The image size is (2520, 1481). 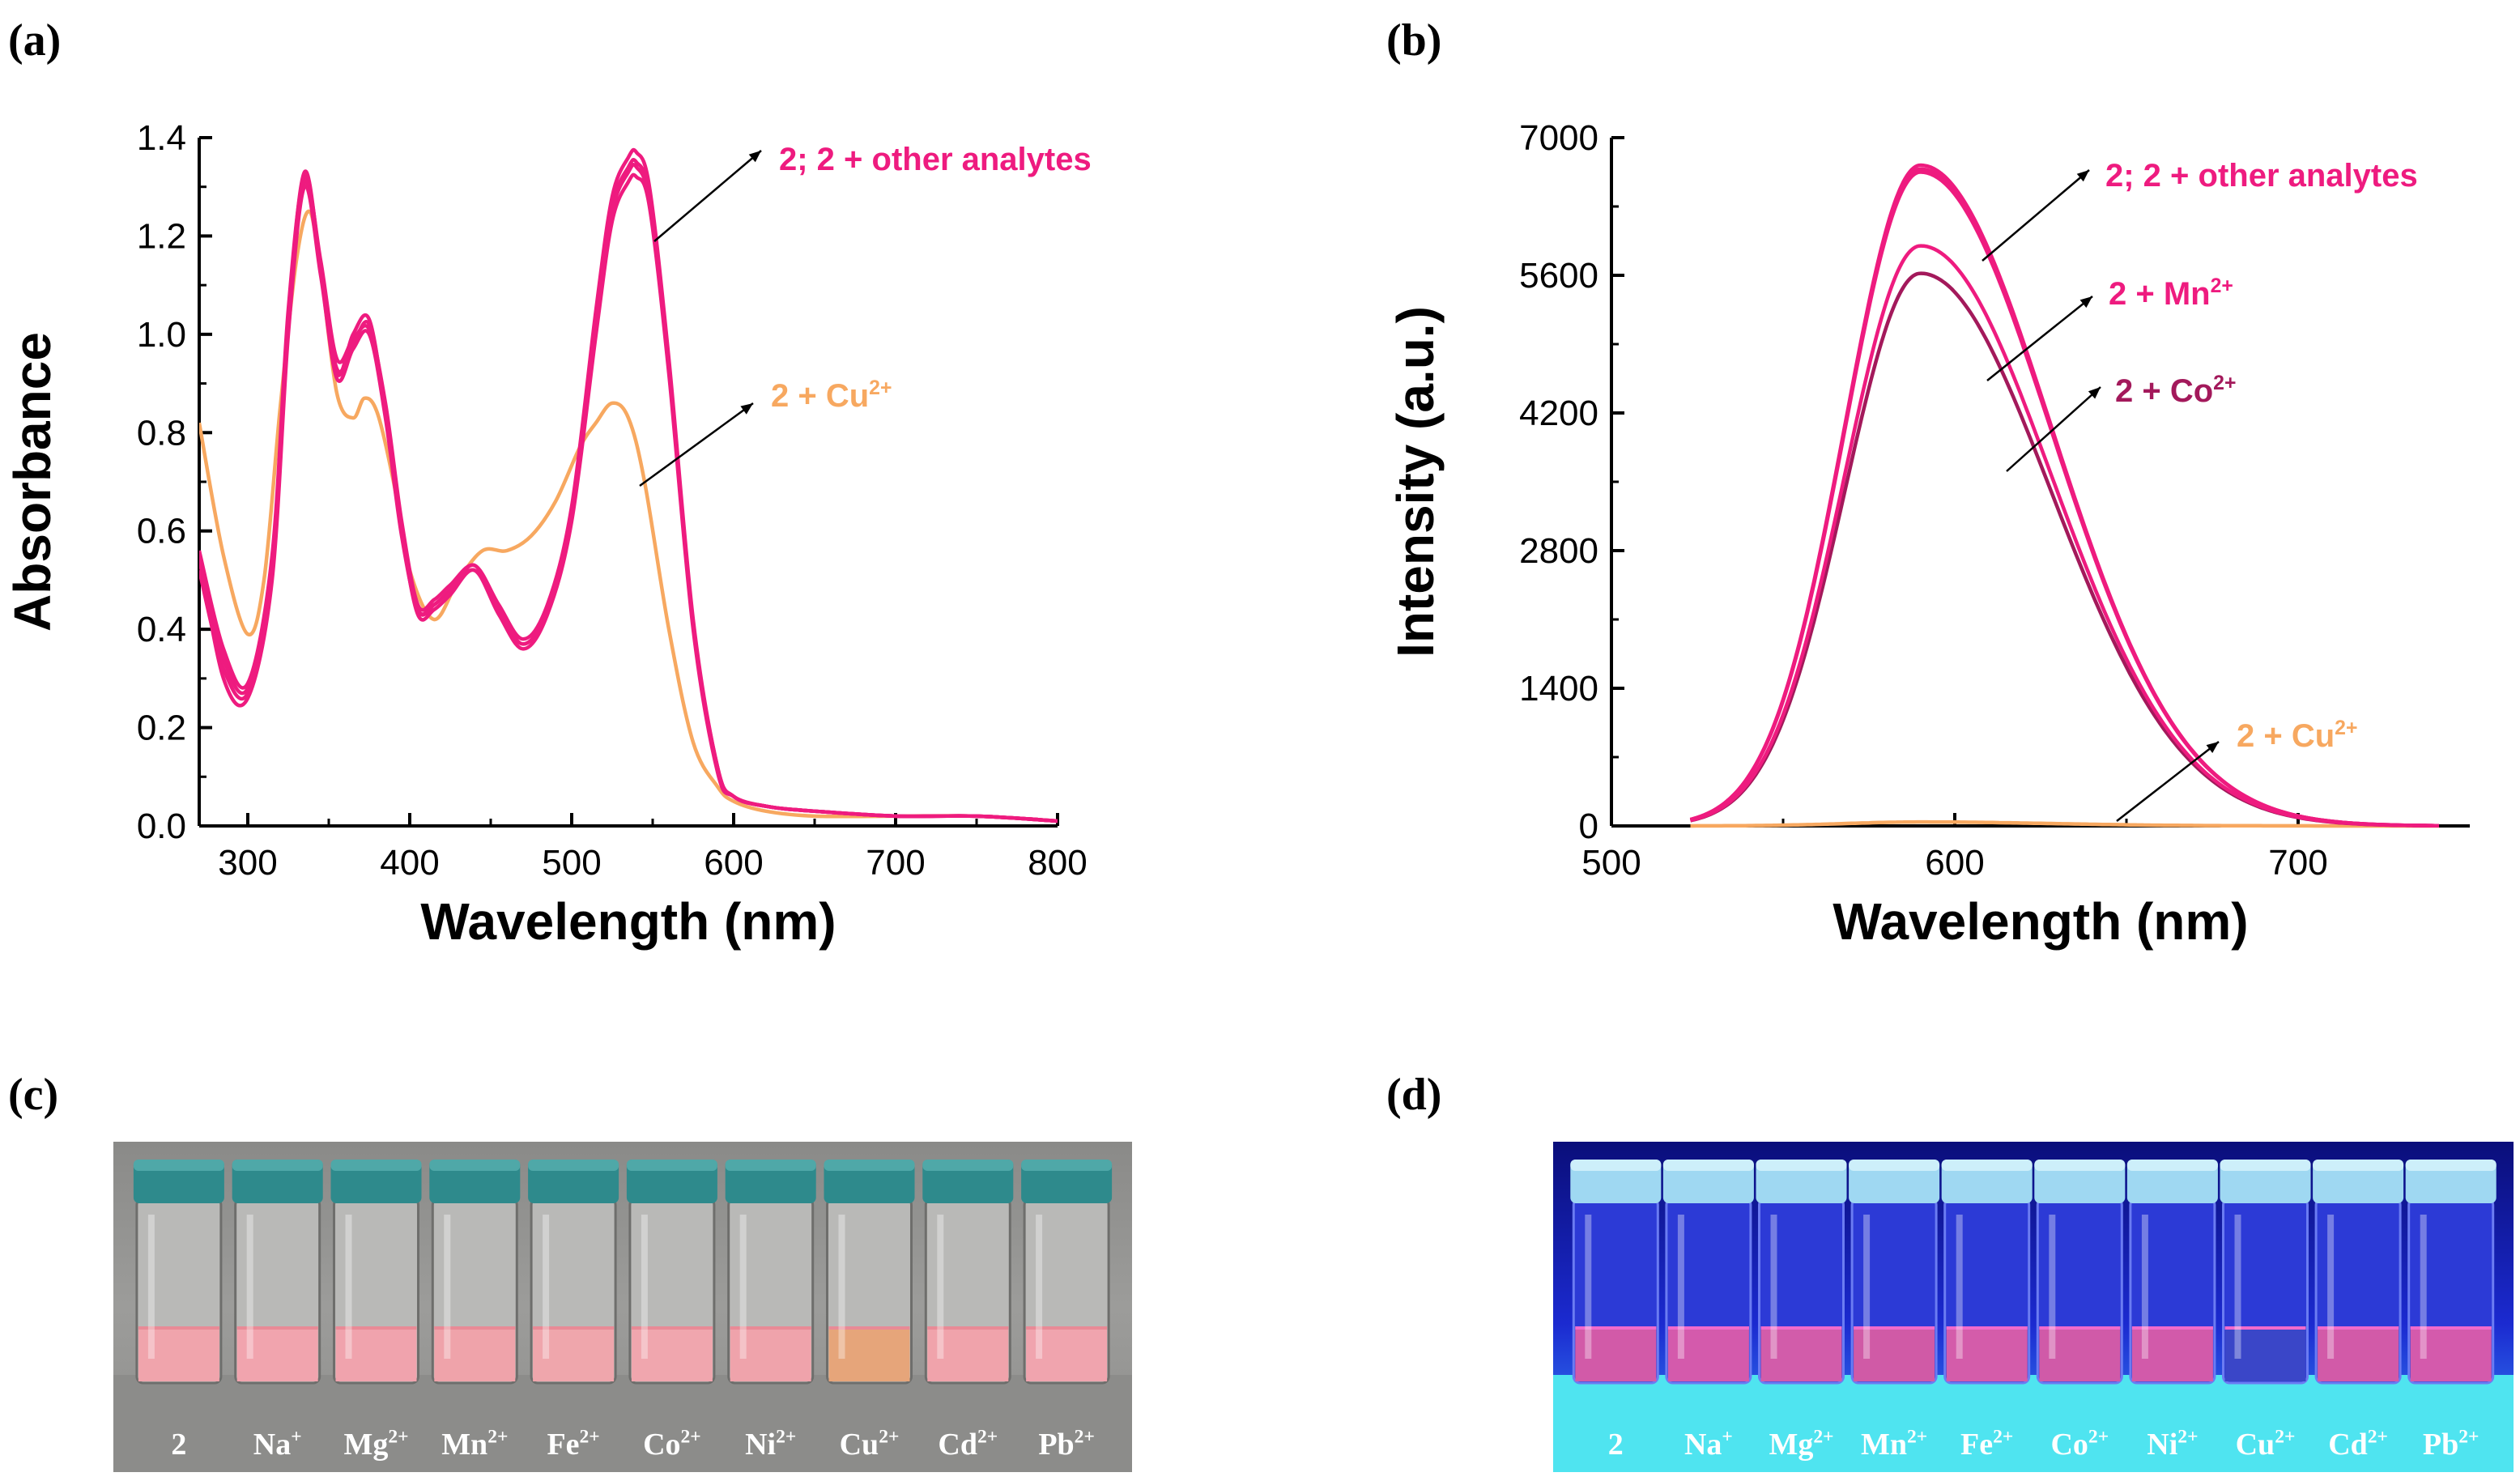 What do you see at coordinates (2175, 391) in the screenshot?
I see `annotation-co: 2 + Co2+` at bounding box center [2175, 391].